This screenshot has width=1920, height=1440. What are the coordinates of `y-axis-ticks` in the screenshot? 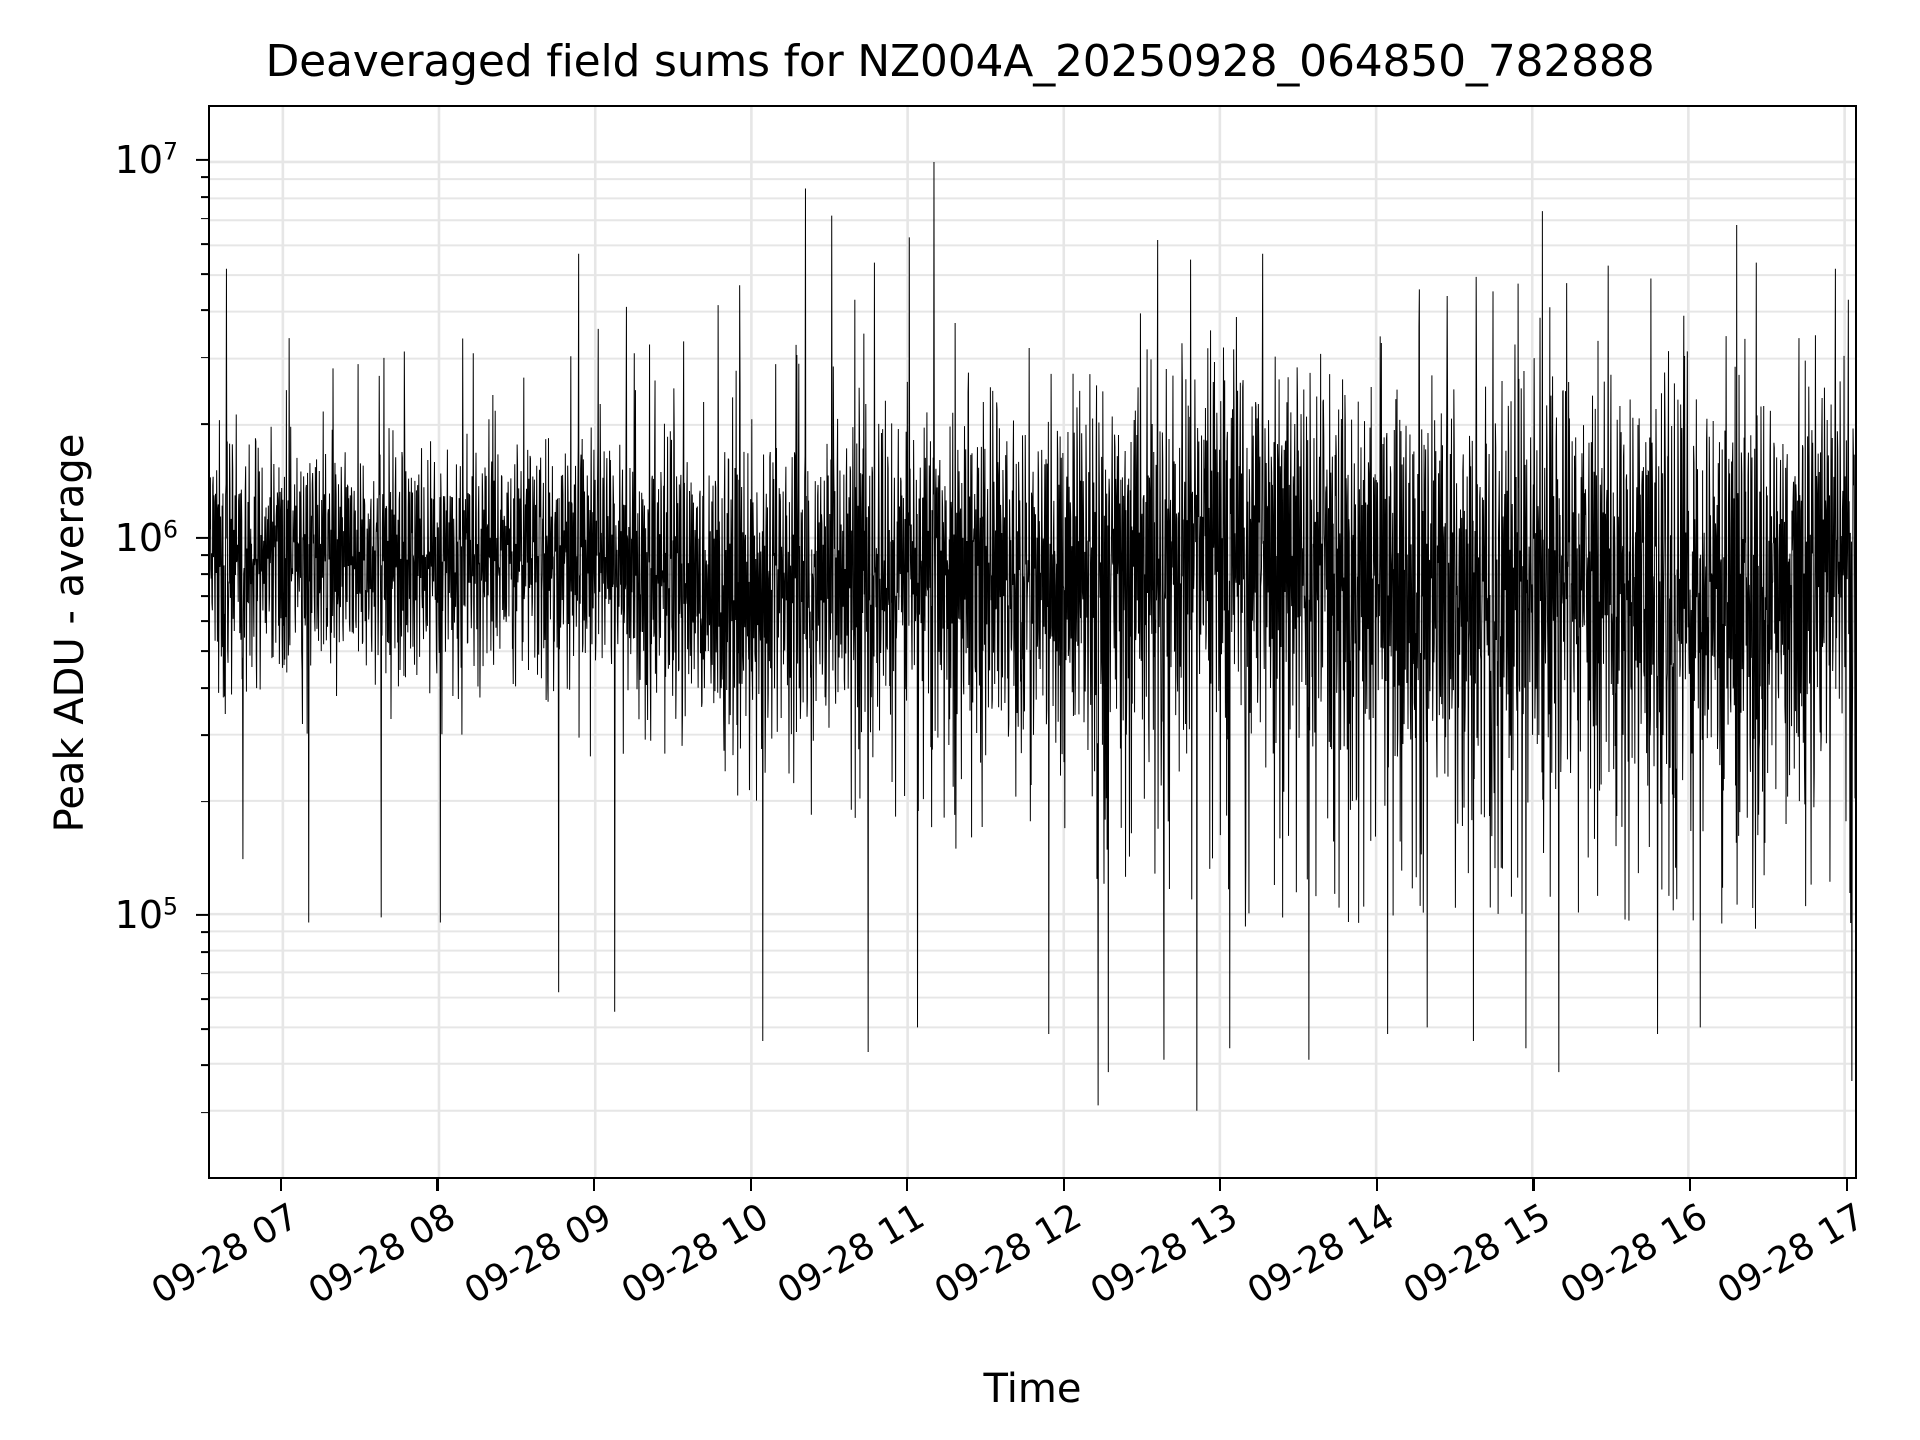 It's located at (104, 642).